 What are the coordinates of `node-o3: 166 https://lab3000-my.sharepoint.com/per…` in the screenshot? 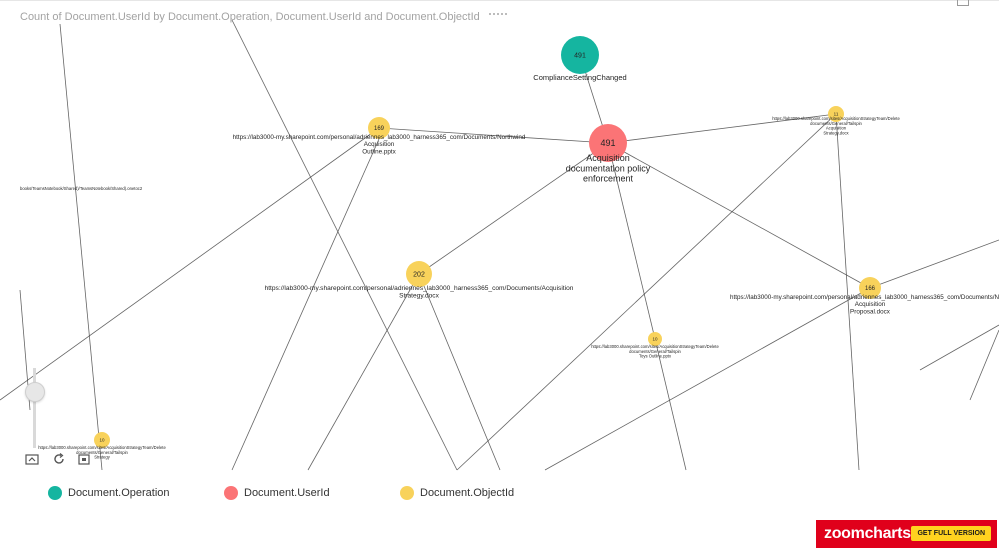 It's located at (864, 296).